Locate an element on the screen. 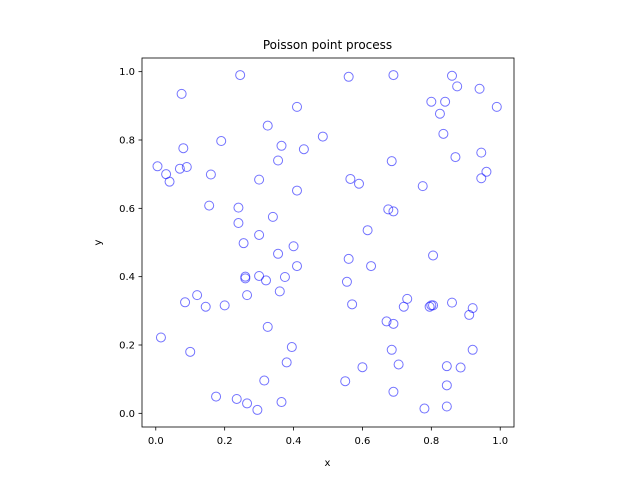 The height and width of the screenshot is (480, 640). x-tick-label-0: 0.0 is located at coordinates (156, 441).